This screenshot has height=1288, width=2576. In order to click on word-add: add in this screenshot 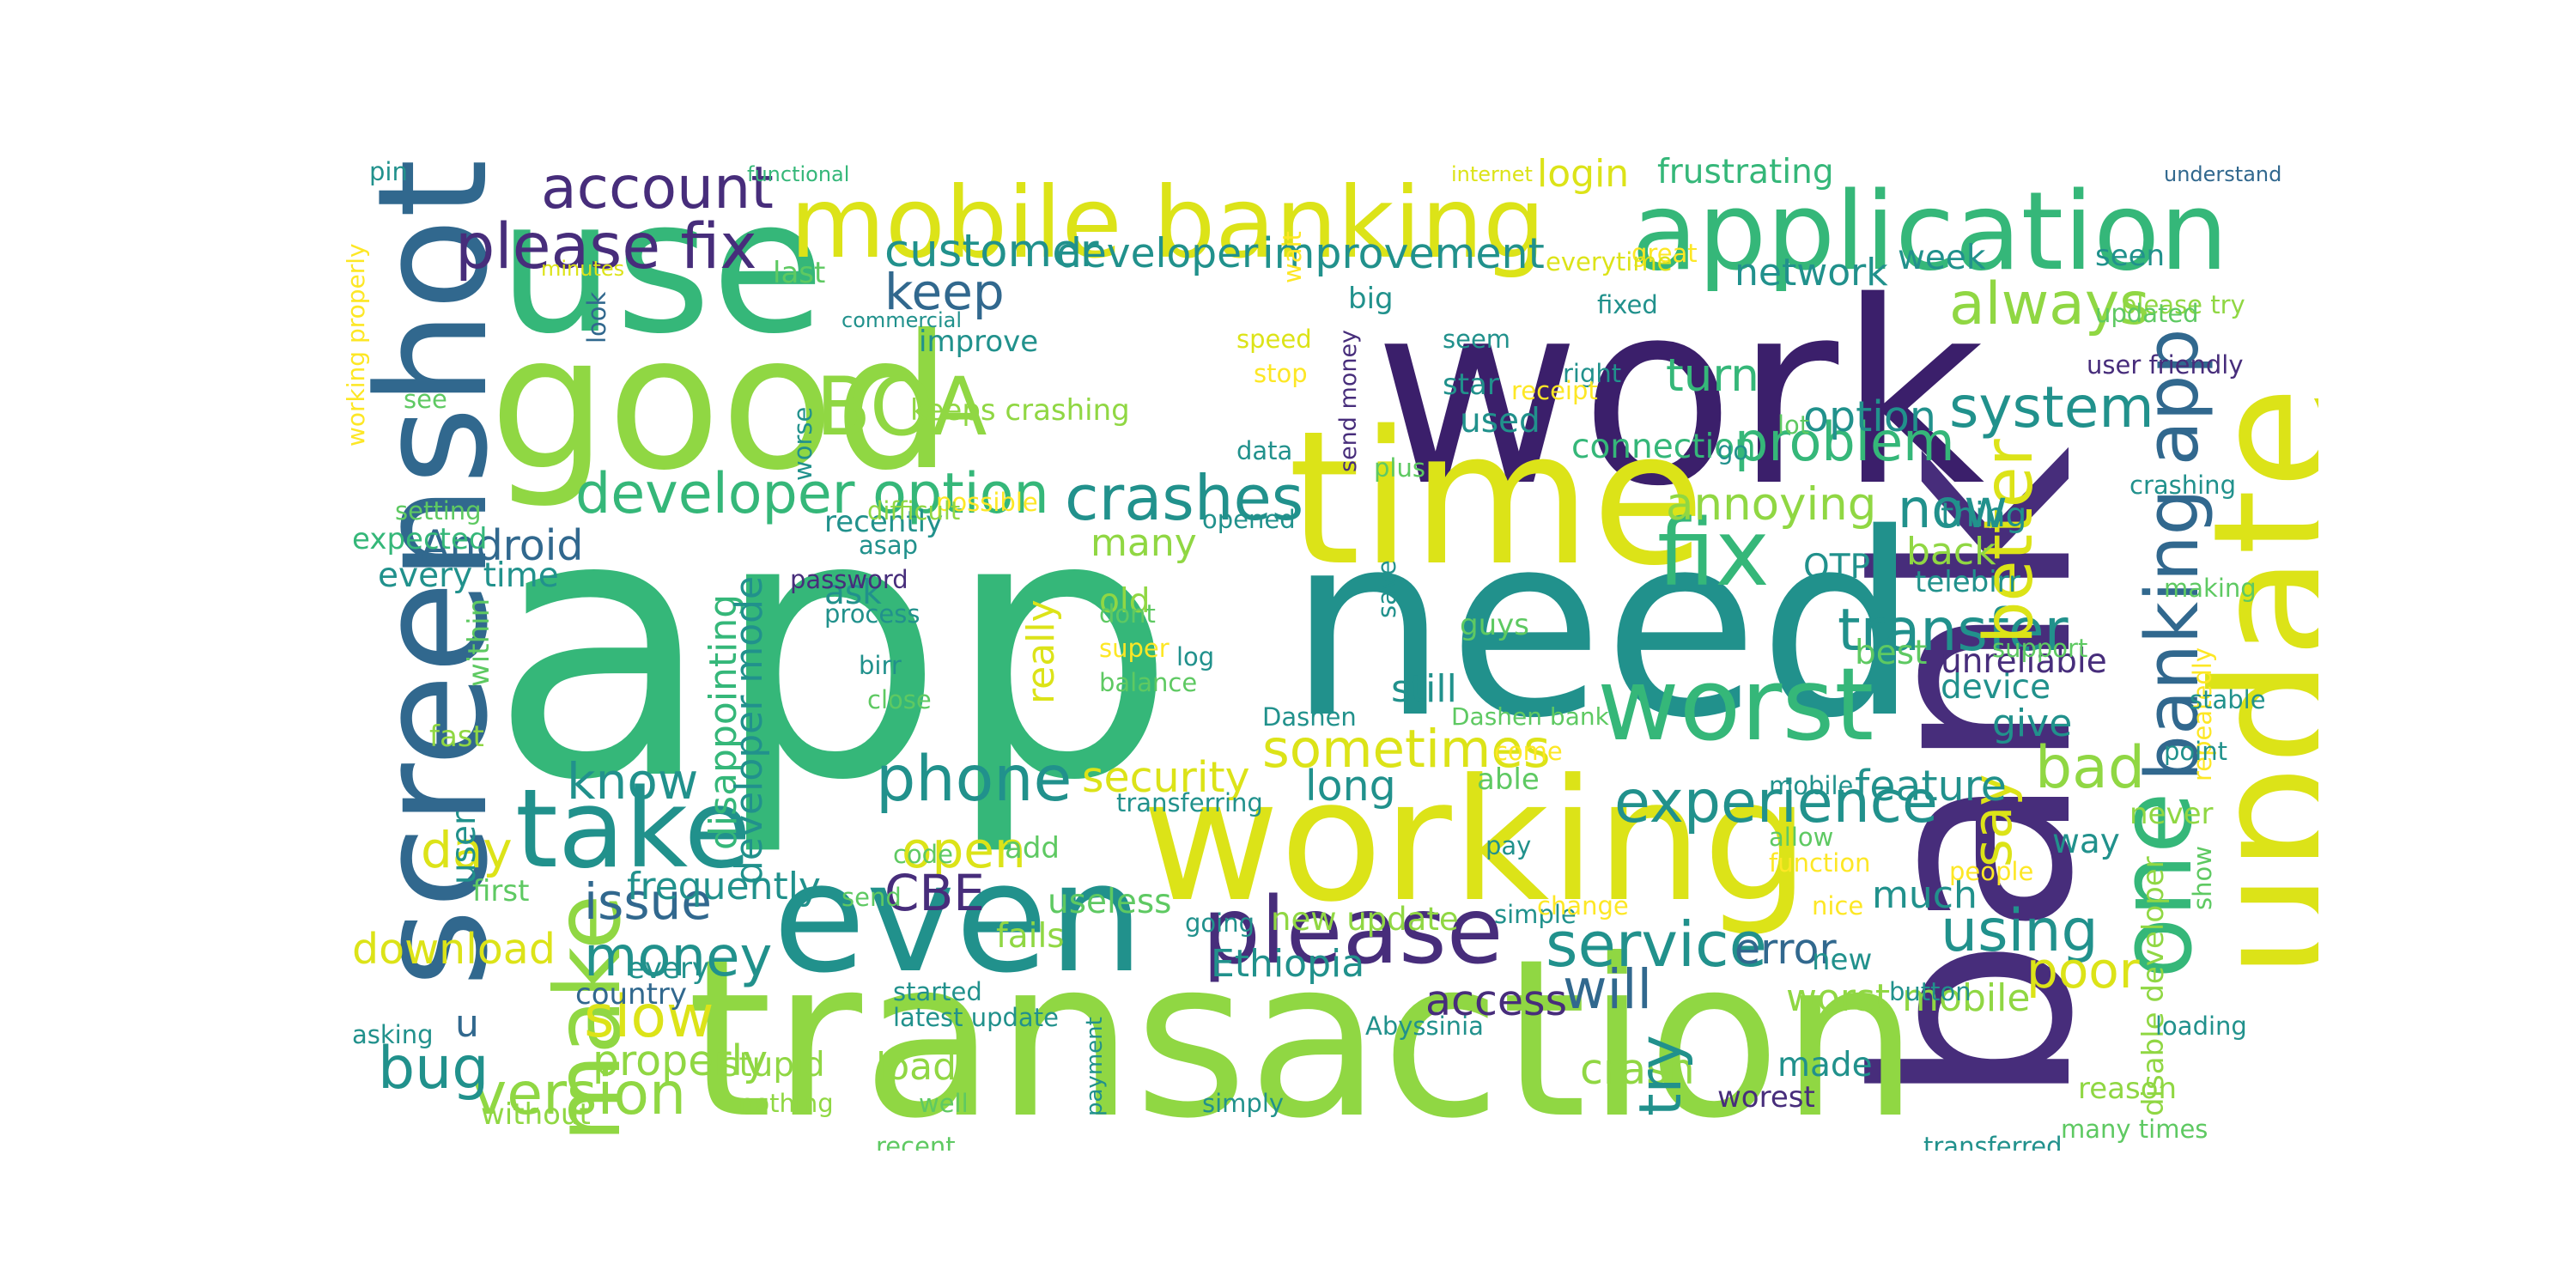, I will do `click(1032, 848)`.